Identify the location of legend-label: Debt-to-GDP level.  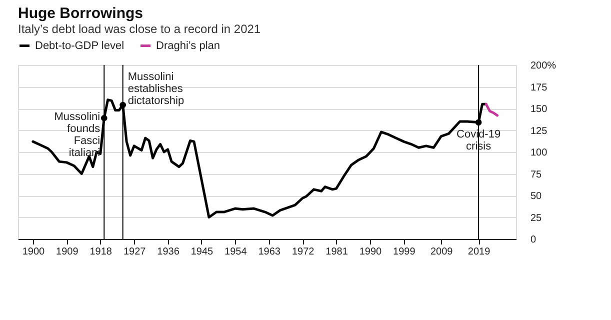
(79, 46).